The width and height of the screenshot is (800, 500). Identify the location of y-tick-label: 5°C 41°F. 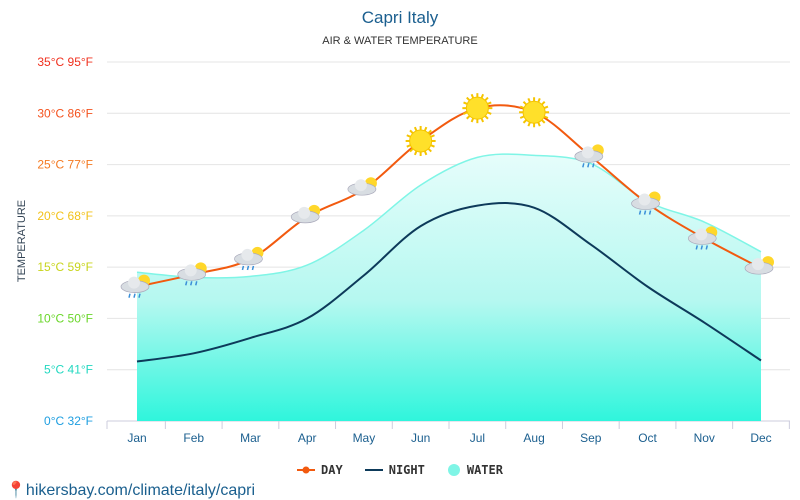
(68, 370).